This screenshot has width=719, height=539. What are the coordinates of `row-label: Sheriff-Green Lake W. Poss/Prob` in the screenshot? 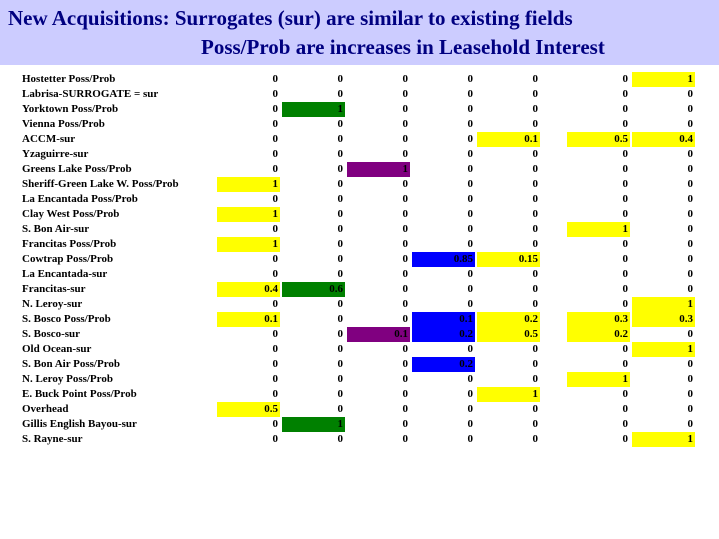 It's located at (100, 184).